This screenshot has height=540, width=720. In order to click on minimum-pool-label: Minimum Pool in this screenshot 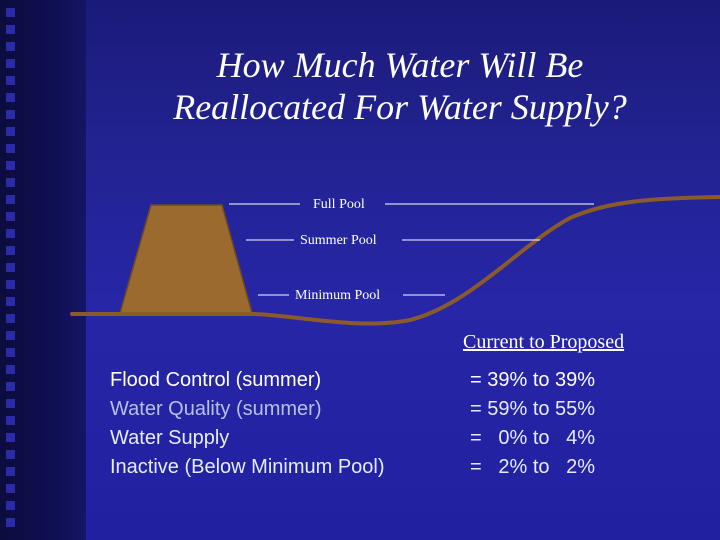, I will do `click(338, 295)`.